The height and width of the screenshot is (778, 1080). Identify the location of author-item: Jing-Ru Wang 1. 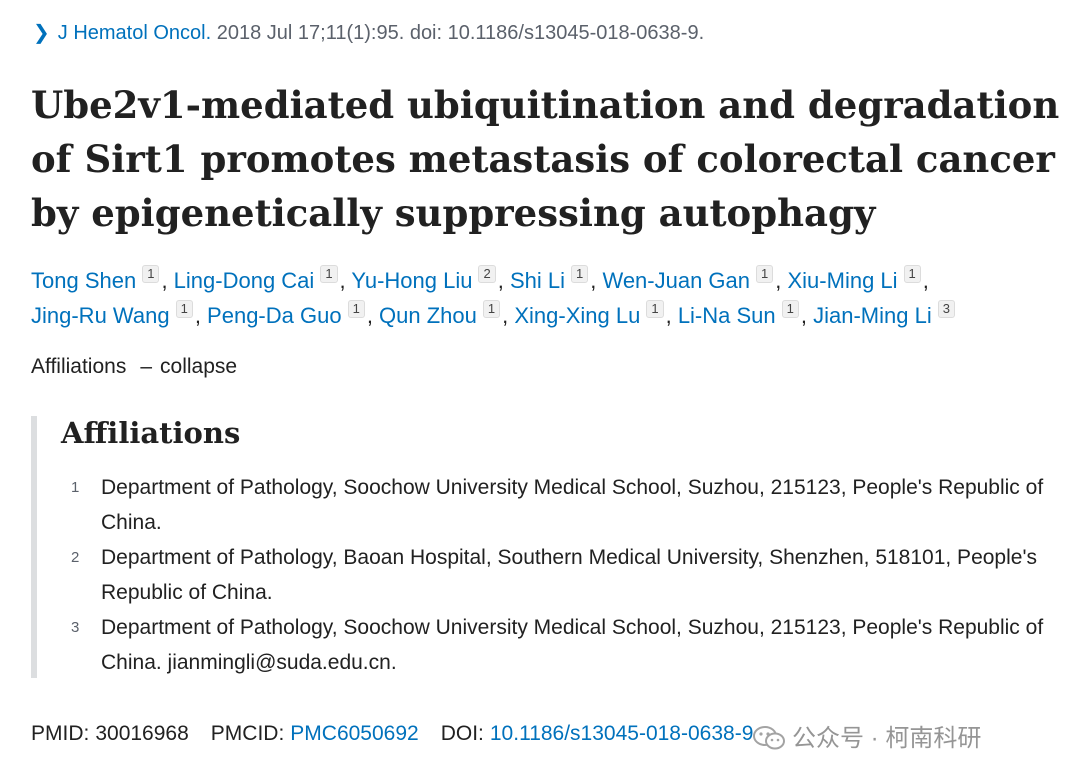
(113, 314).